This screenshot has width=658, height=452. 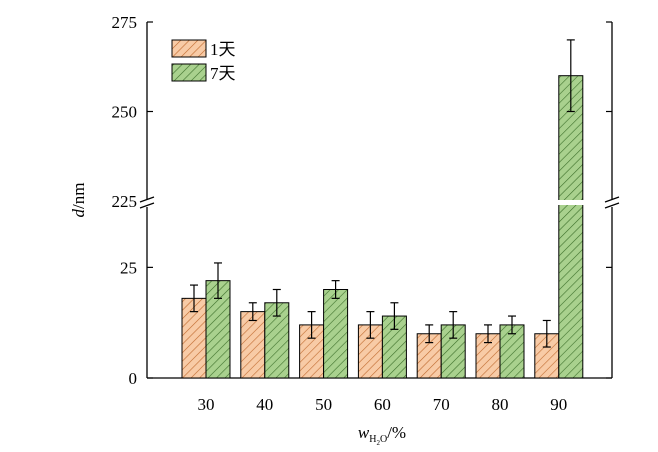 I want to click on x-tick-label: 80, so click(x=500, y=404).